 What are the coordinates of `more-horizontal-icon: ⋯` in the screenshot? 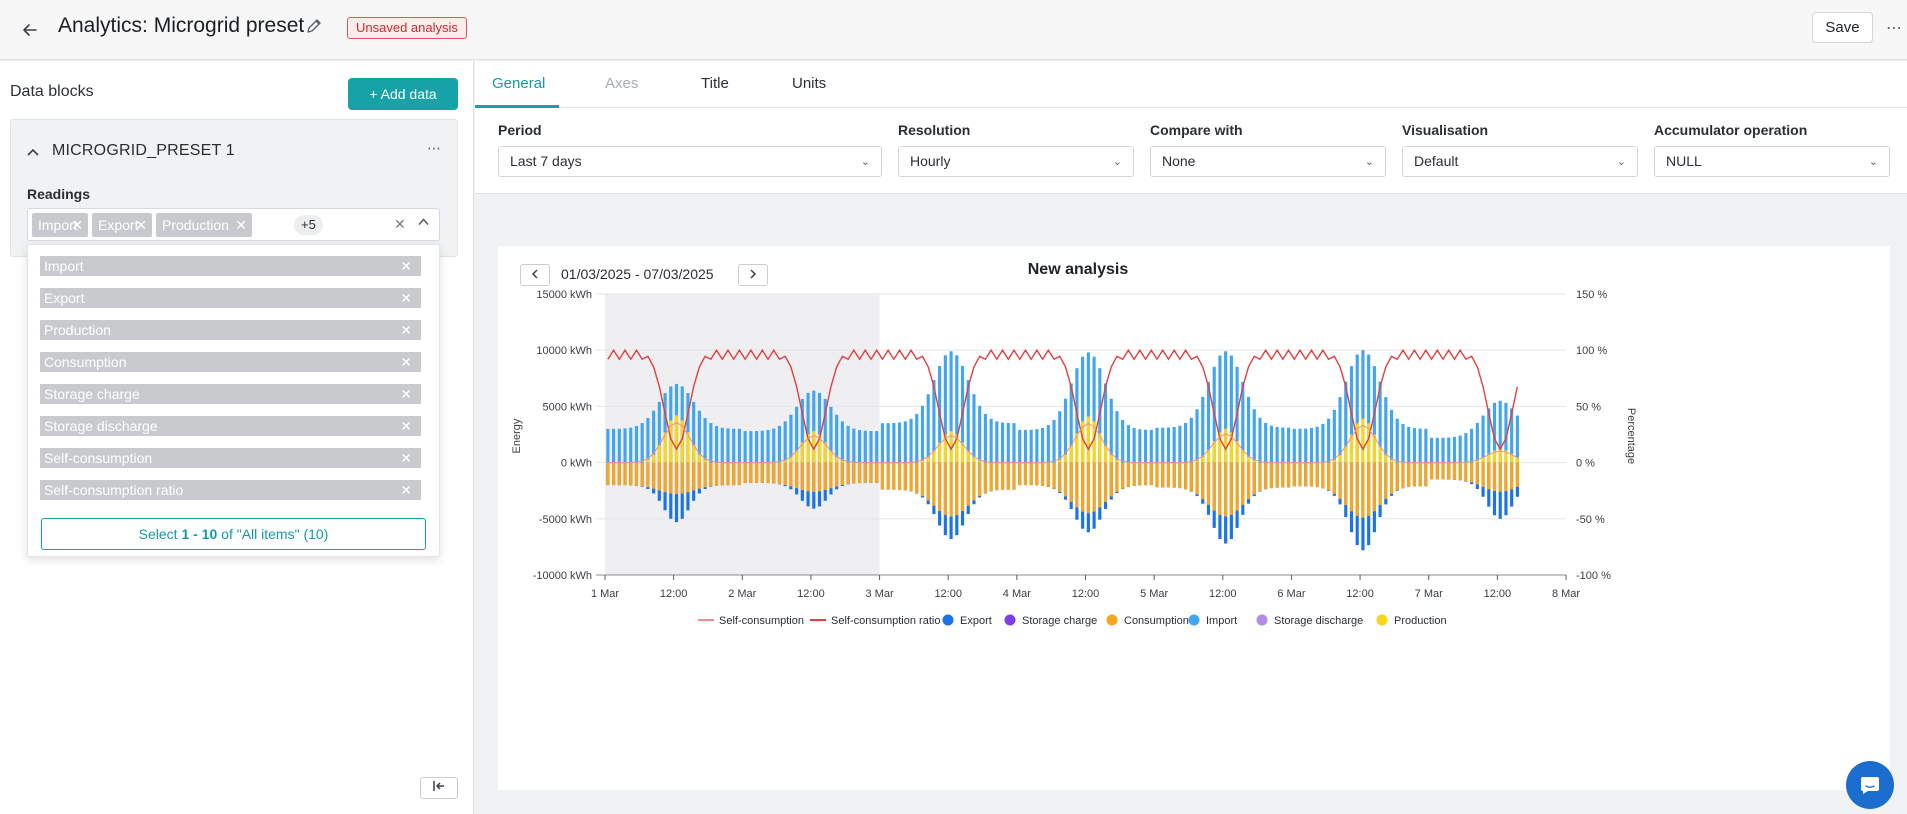 It's located at (1894, 28).